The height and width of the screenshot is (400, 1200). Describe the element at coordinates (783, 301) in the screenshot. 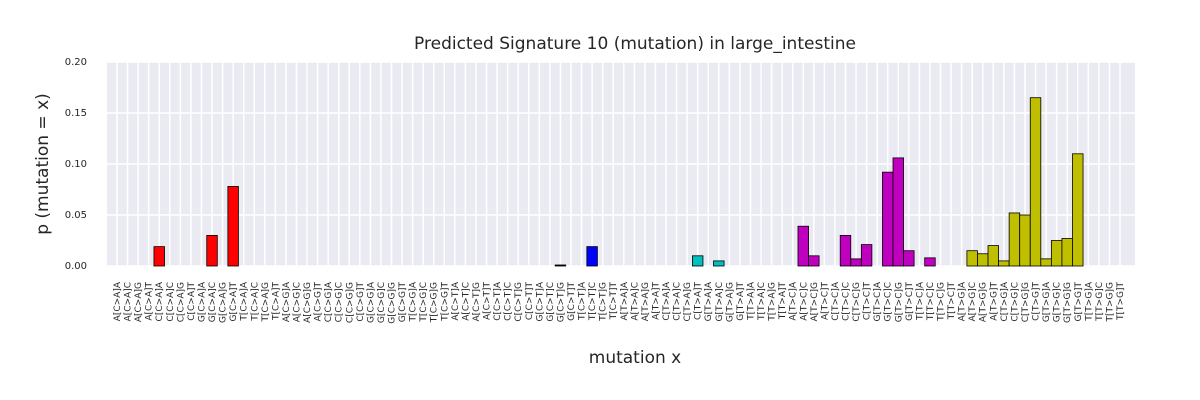

I see `x-tick-label: T[T>A]T` at that location.